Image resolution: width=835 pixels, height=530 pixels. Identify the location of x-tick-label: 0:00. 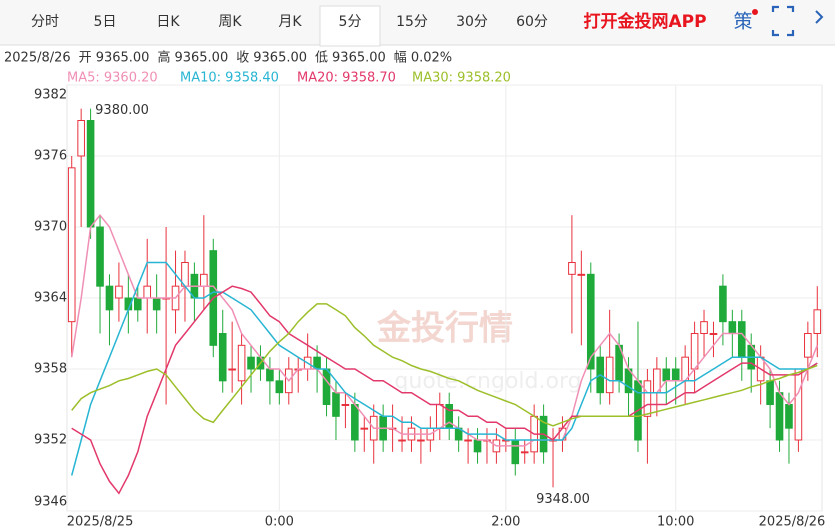
(279, 522).